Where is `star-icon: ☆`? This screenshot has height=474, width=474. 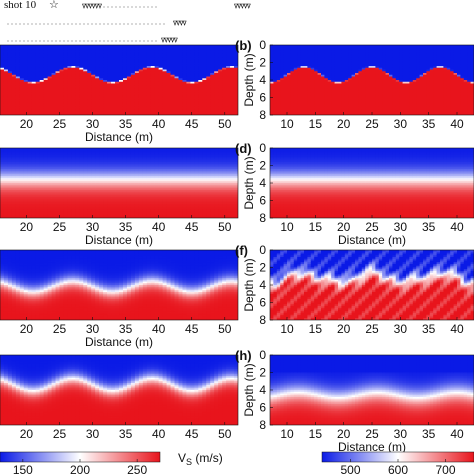 star-icon: ☆ is located at coordinates (54, 5).